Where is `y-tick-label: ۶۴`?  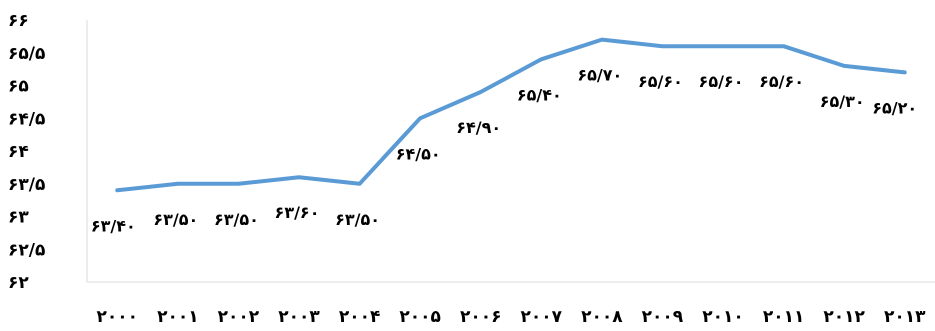 y-tick-label: ۶۴ is located at coordinates (18, 152).